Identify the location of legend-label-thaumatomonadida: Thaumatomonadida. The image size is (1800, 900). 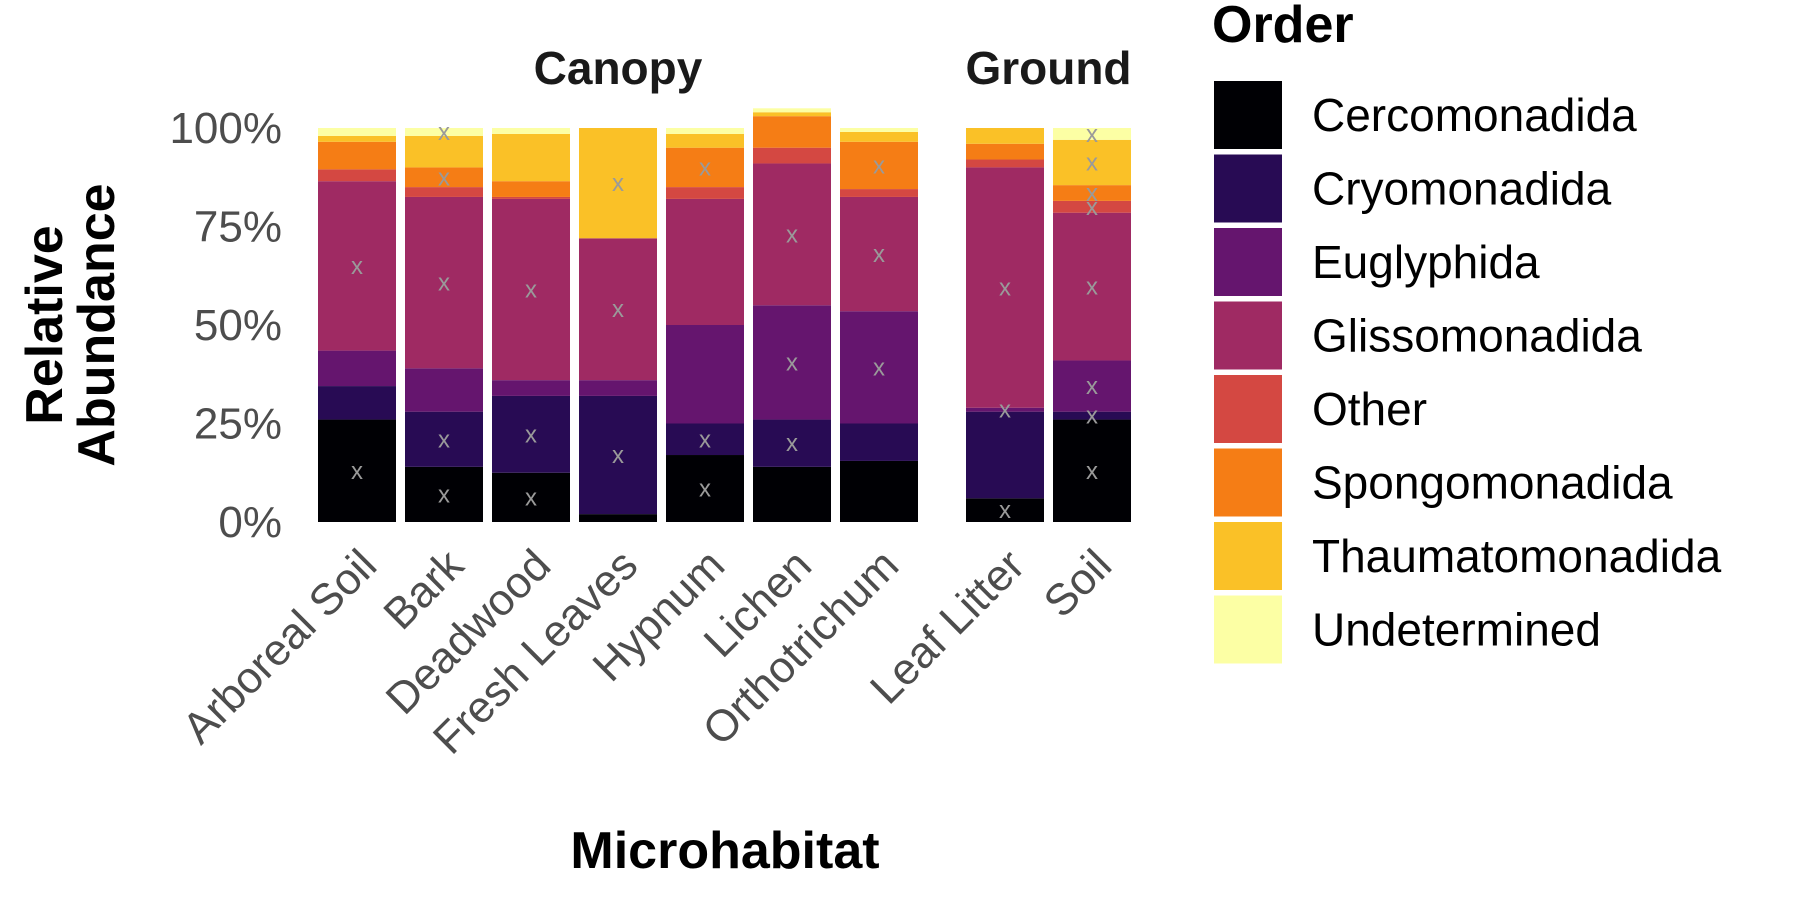
(1517, 556).